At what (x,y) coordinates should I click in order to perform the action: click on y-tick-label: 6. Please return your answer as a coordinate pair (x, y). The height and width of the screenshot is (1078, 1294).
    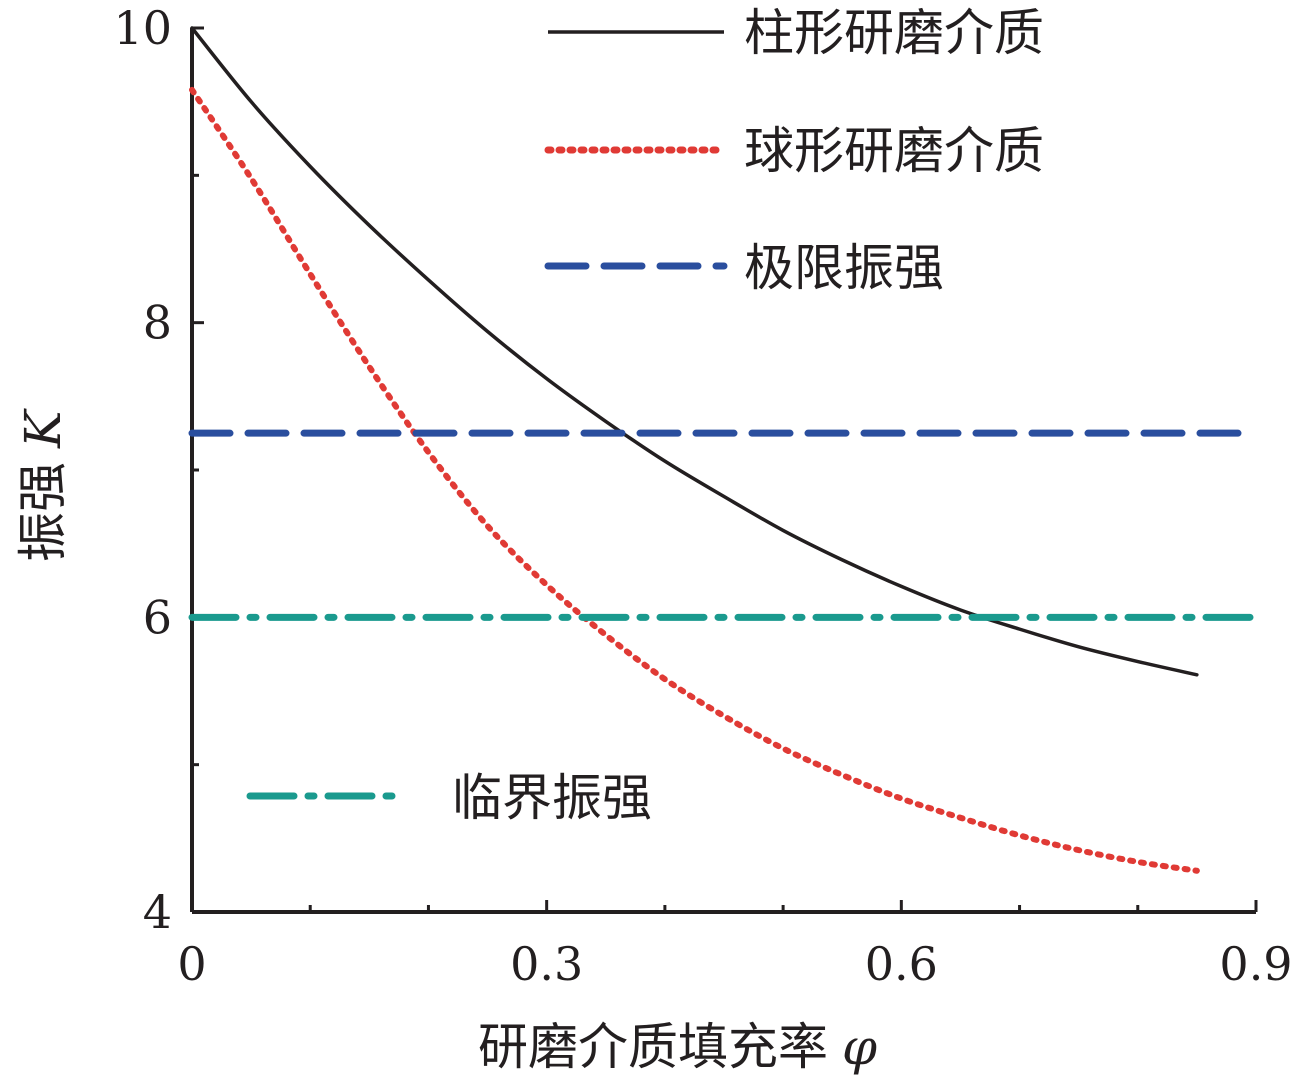
    Looking at the image, I should click on (157, 617).